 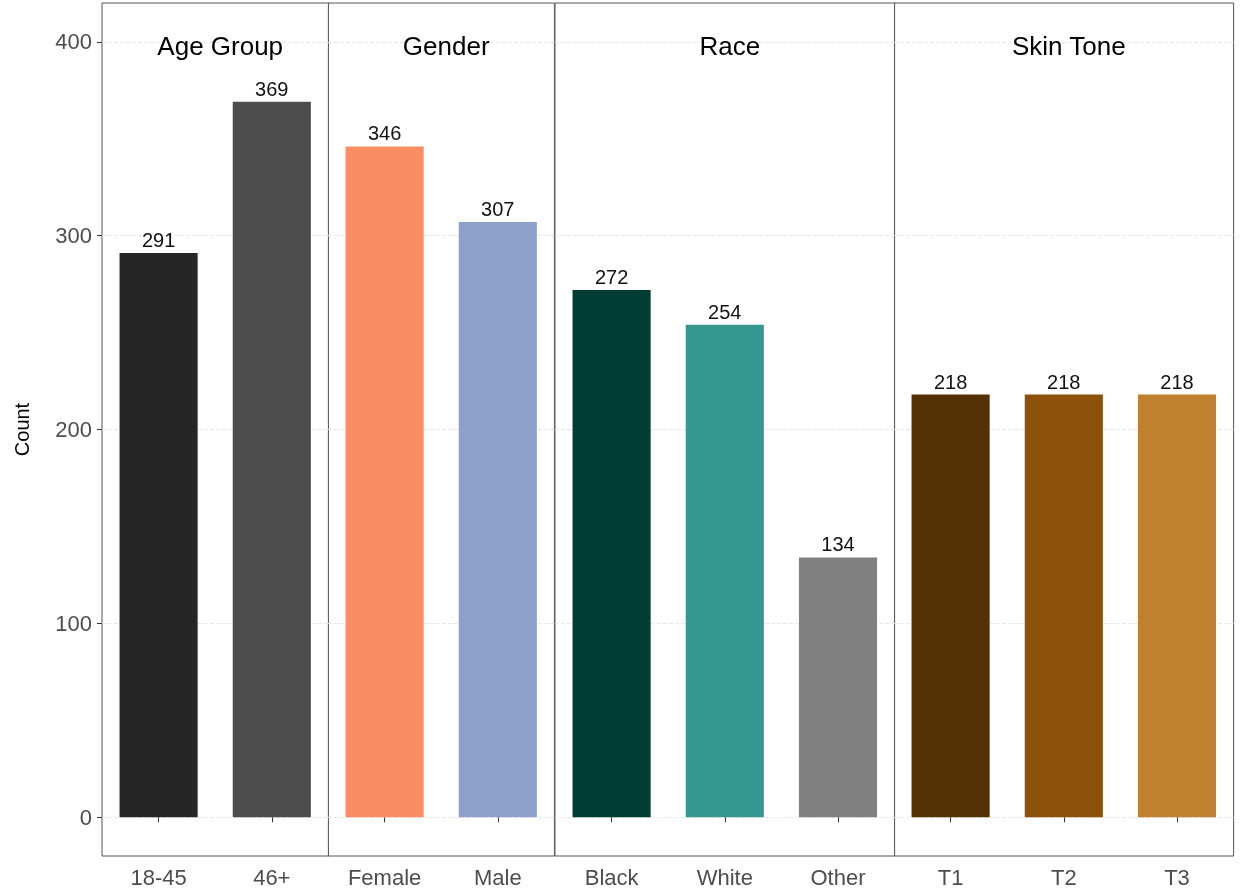 I want to click on x-tick-label: Other, so click(x=838, y=876).